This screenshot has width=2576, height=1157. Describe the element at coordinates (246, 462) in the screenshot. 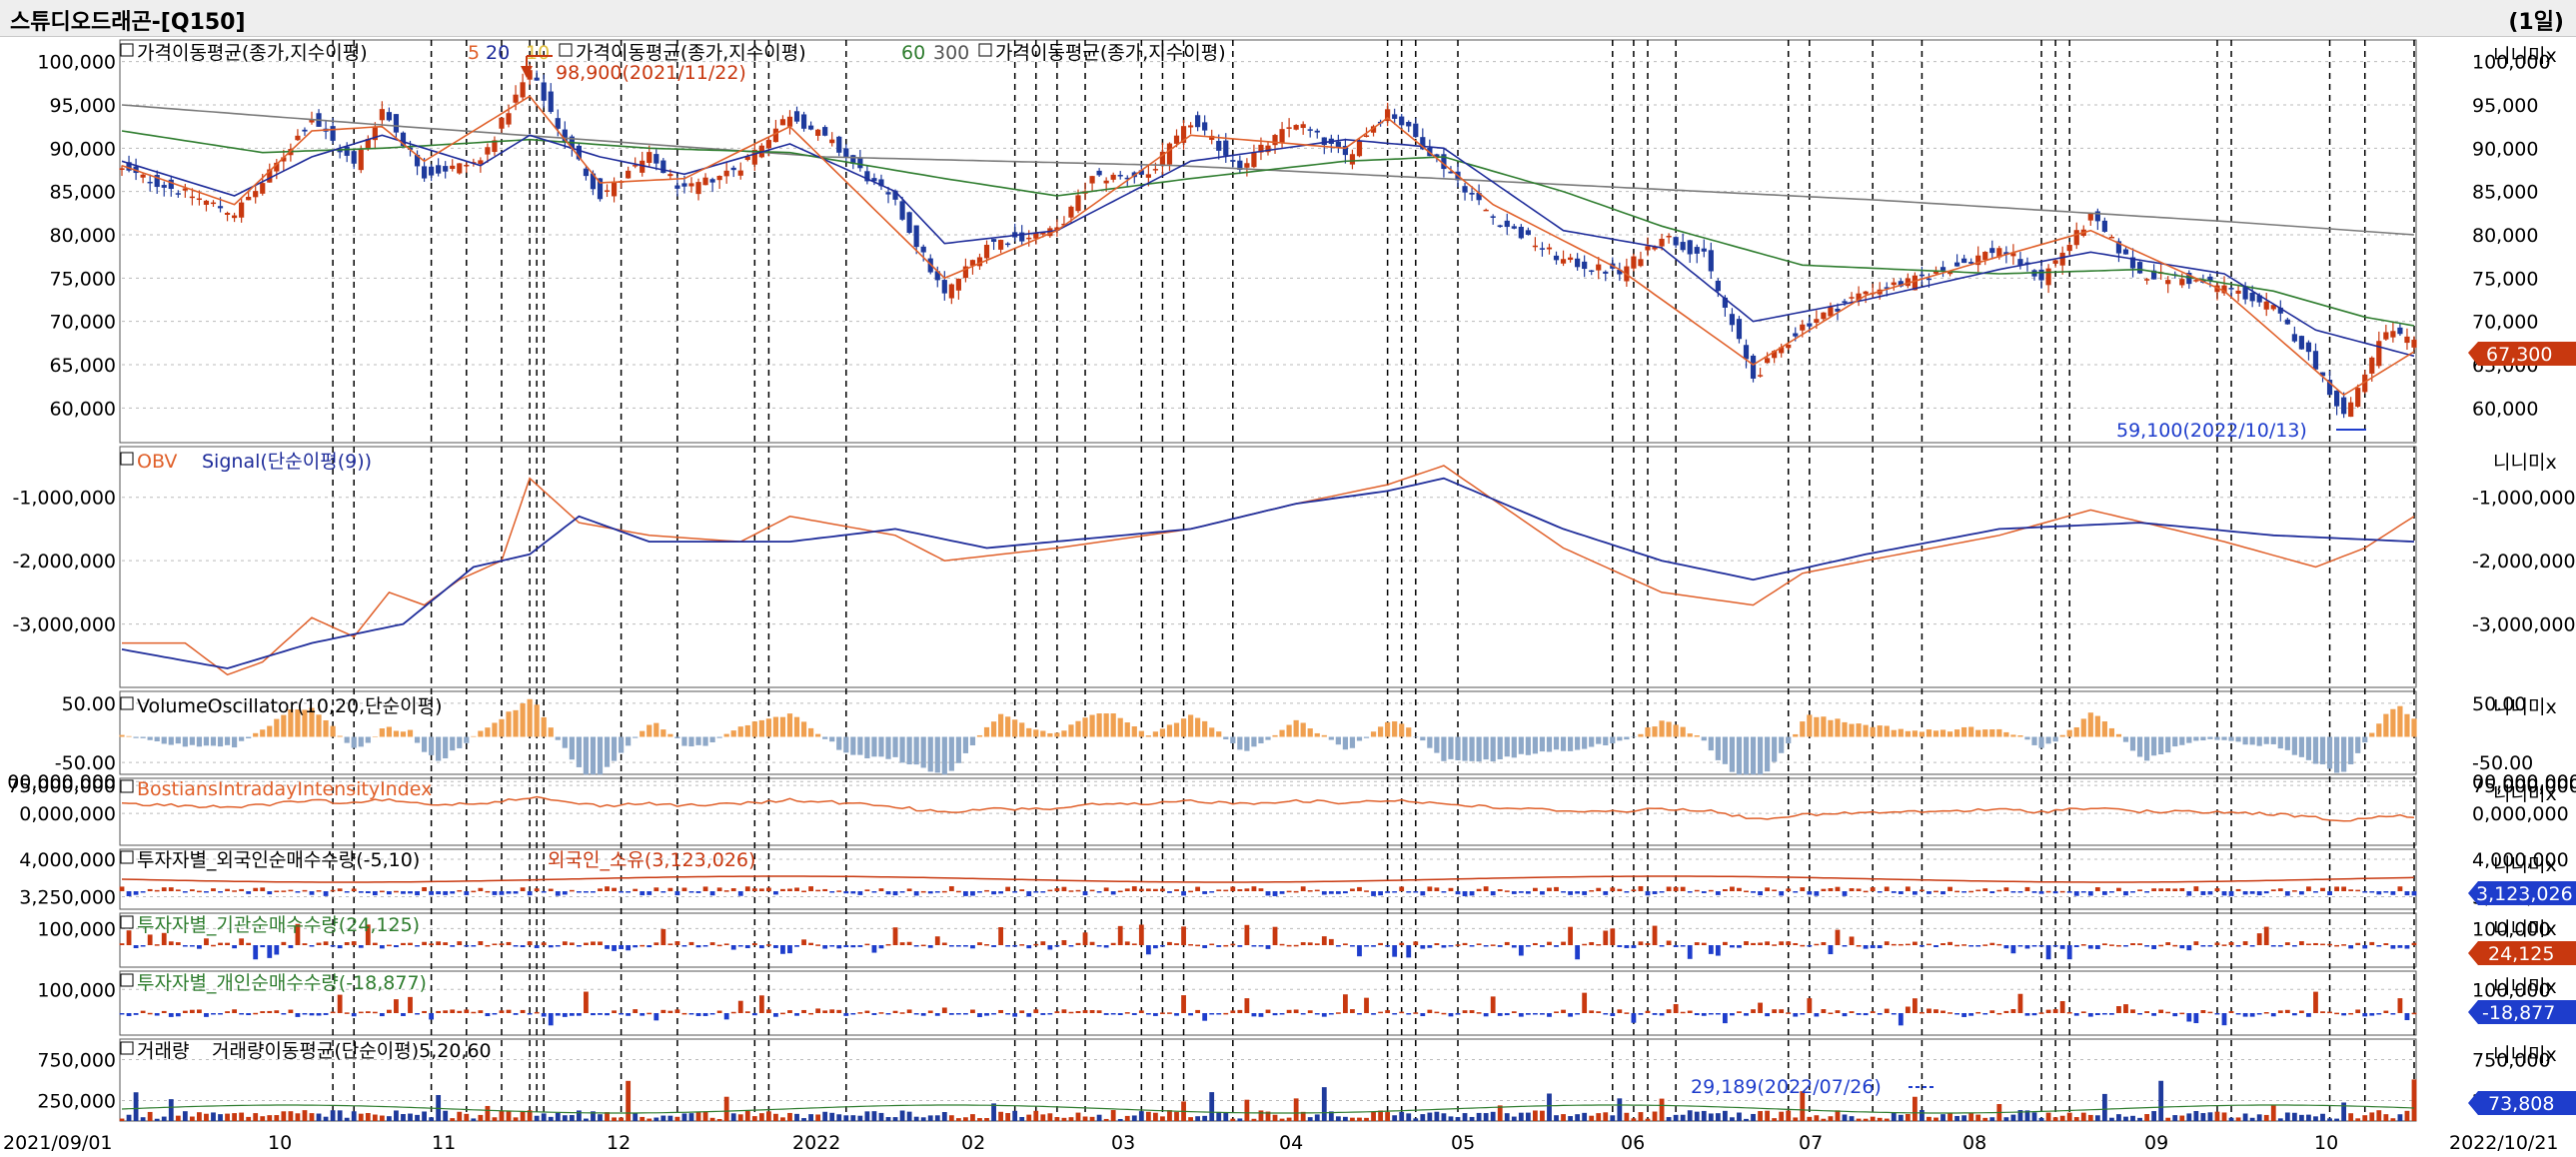

I see `obv-legend: OBV Signal(단순이평(9))` at that location.